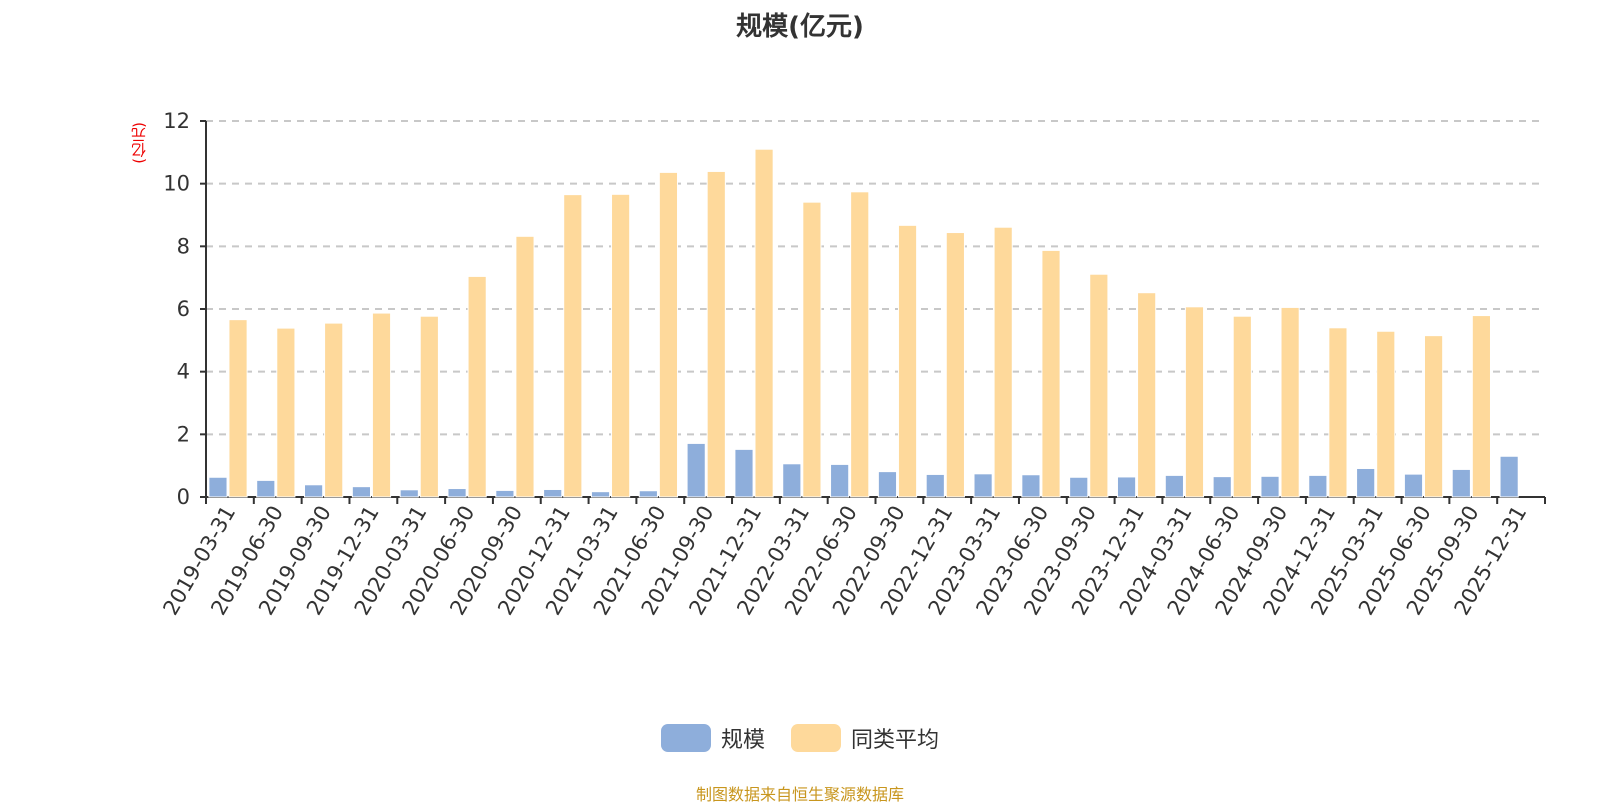 This screenshot has height=805, width=1600. I want to click on chart-title: 规模(亿元), so click(800, 27).